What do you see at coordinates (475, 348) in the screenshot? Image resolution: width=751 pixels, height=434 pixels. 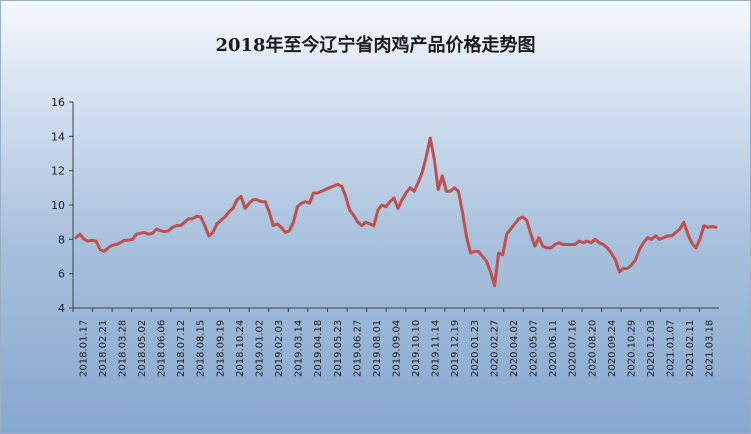 I see `x-tick-label: 2020.01.23` at bounding box center [475, 348].